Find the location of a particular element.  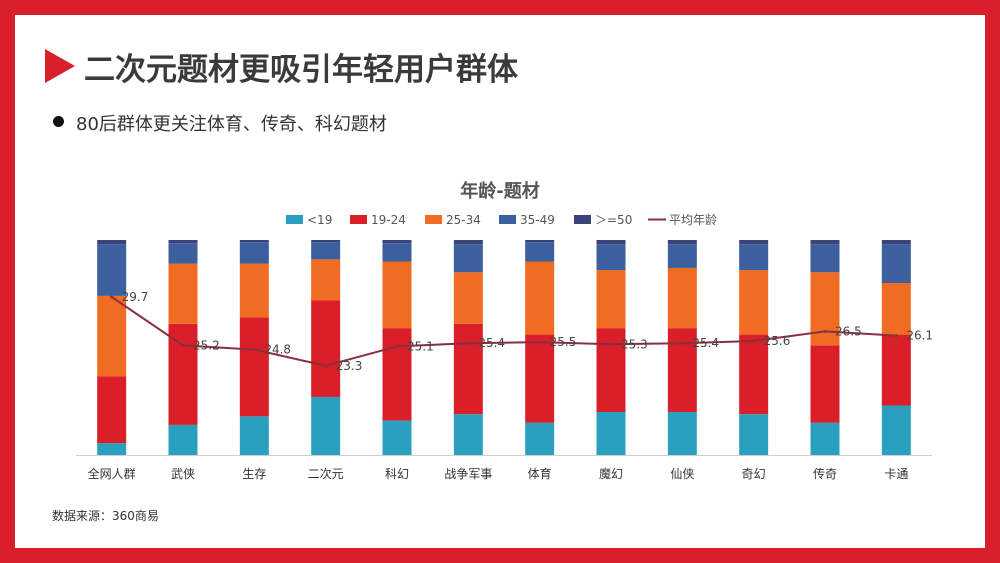

average-age-label: 25.6 is located at coordinates (777, 341).